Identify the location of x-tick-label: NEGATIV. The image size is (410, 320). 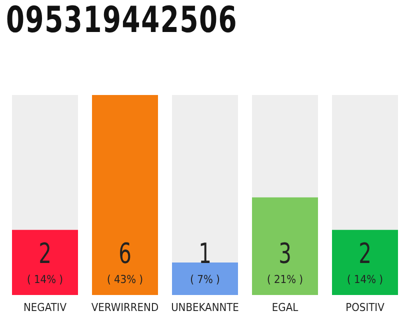
(45, 307).